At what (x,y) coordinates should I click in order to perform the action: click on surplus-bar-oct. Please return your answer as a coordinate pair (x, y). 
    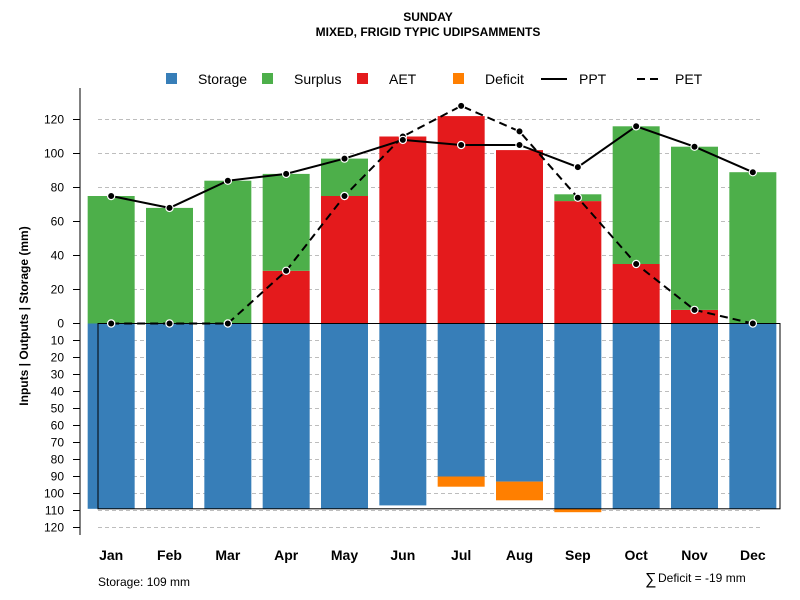
    Looking at the image, I should click on (636, 195).